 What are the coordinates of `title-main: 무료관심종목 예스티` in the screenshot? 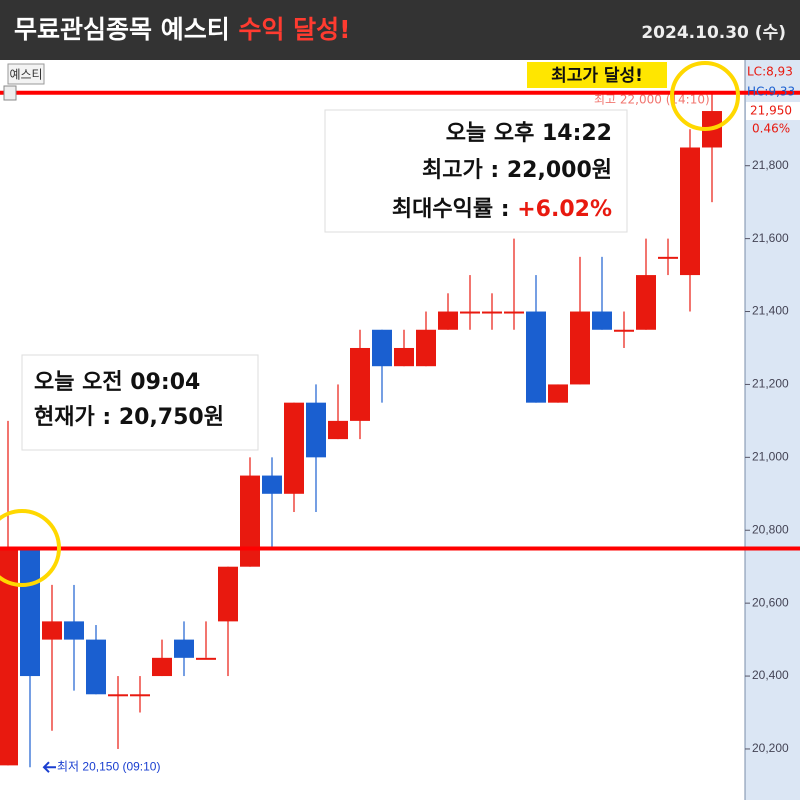 It's located at (122, 29).